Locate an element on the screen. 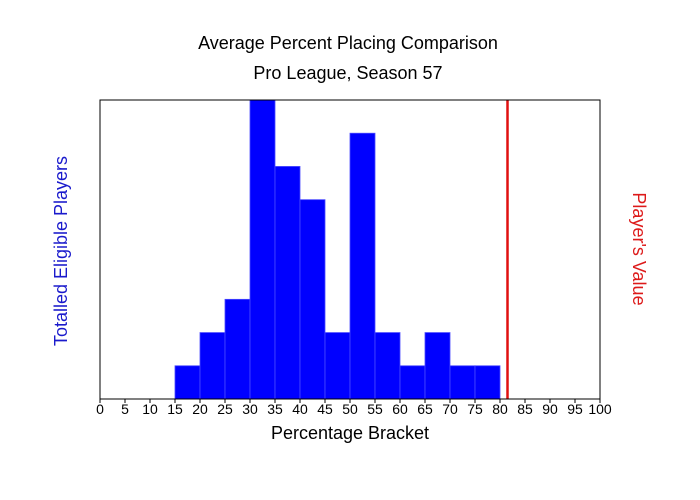  y-axis-right-title: Player's Value is located at coordinates (639, 248).